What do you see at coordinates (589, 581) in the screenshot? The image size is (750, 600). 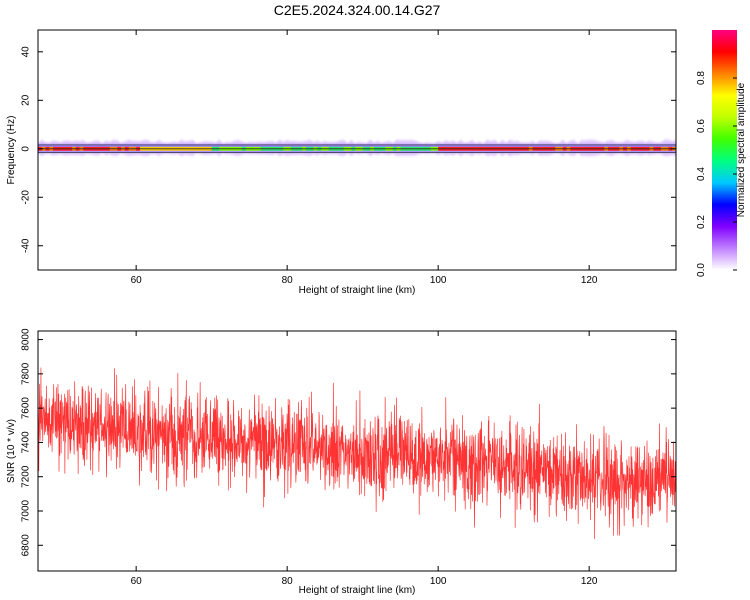 I see `snr-x-tick-label: 120` at bounding box center [589, 581].